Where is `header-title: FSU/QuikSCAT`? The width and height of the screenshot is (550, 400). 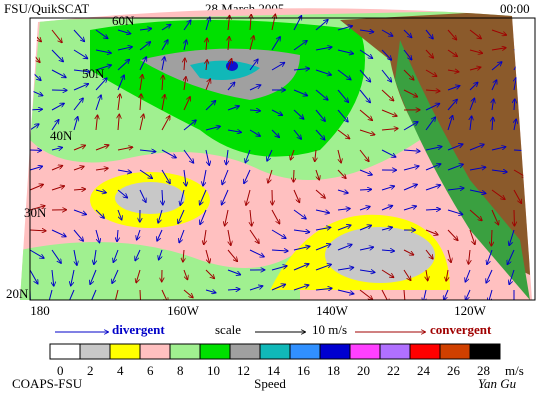
header-title: FSU/QuikSCAT is located at coordinates (46, 8).